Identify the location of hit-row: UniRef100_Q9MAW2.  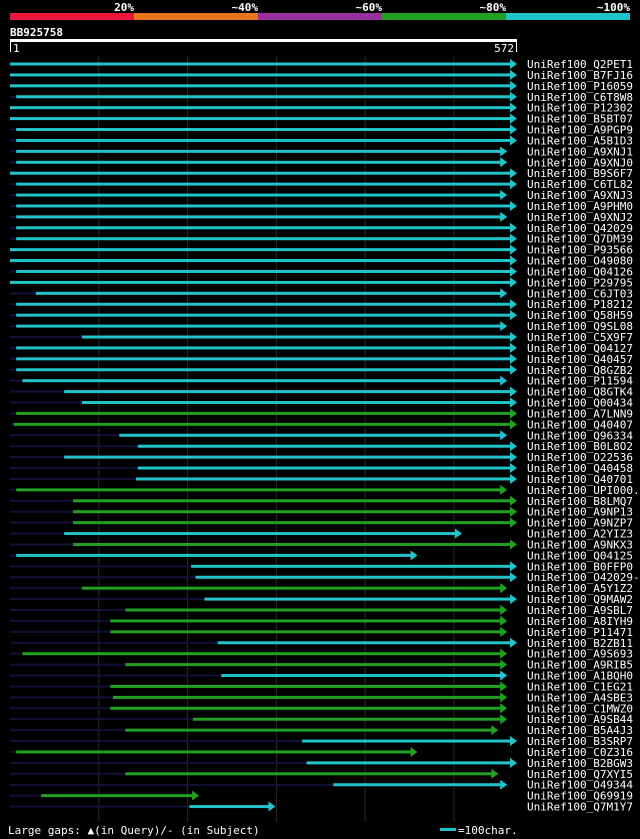
(321, 599).